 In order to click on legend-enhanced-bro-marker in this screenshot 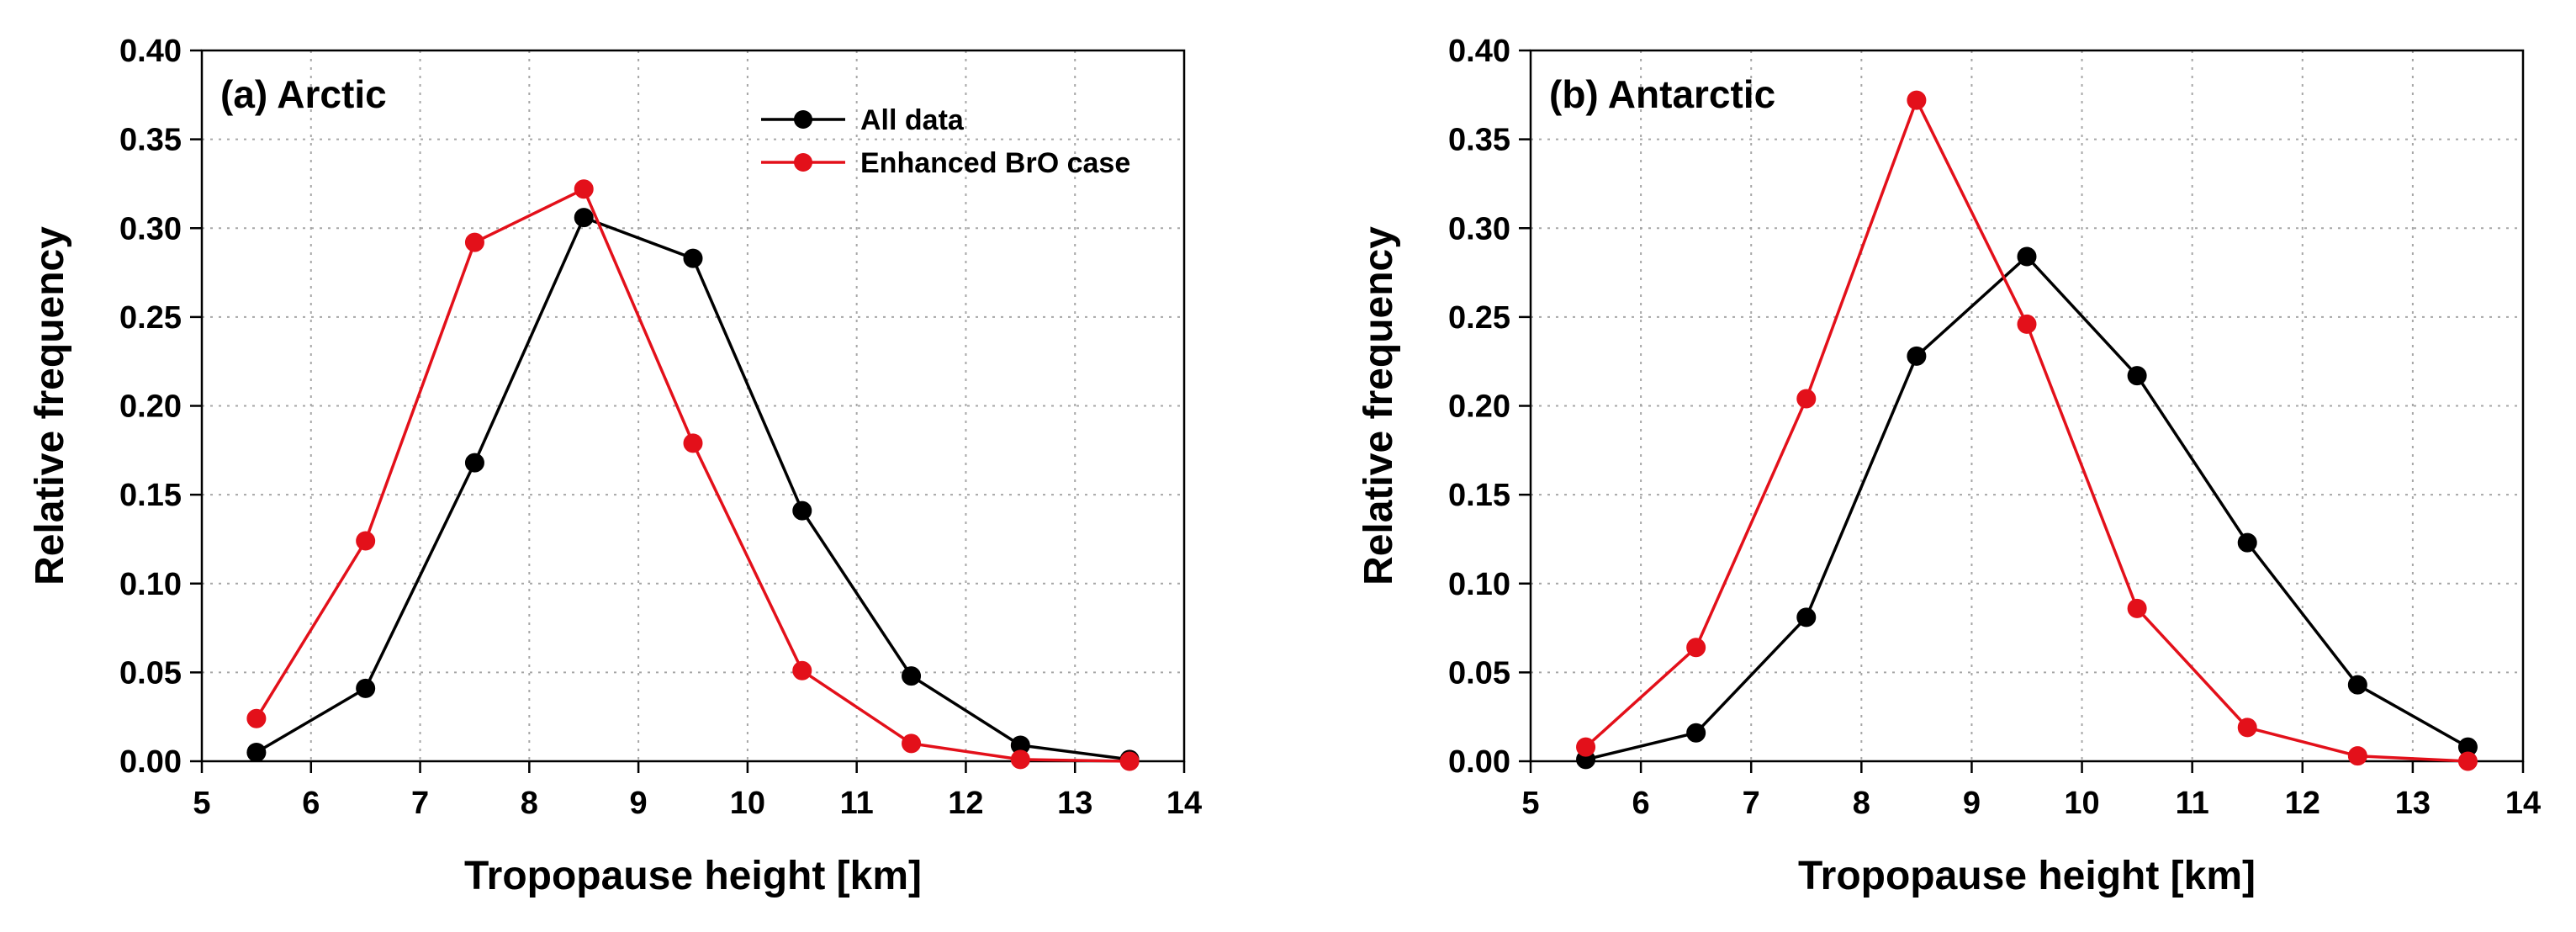, I will do `click(803, 162)`.